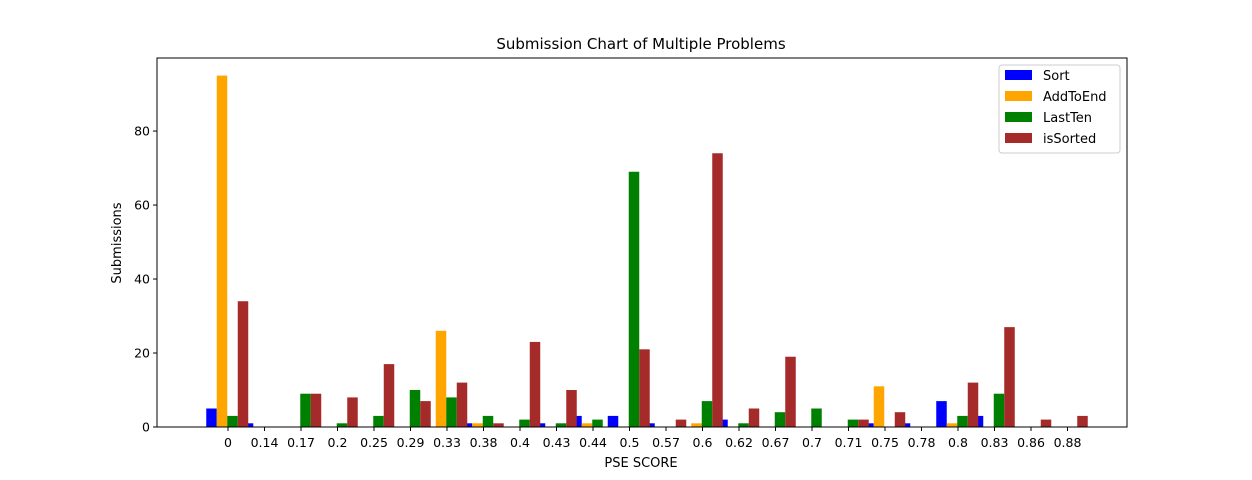 This screenshot has height=480, width=1252. I want to click on legend-swatch-issorted, so click(1018, 138).